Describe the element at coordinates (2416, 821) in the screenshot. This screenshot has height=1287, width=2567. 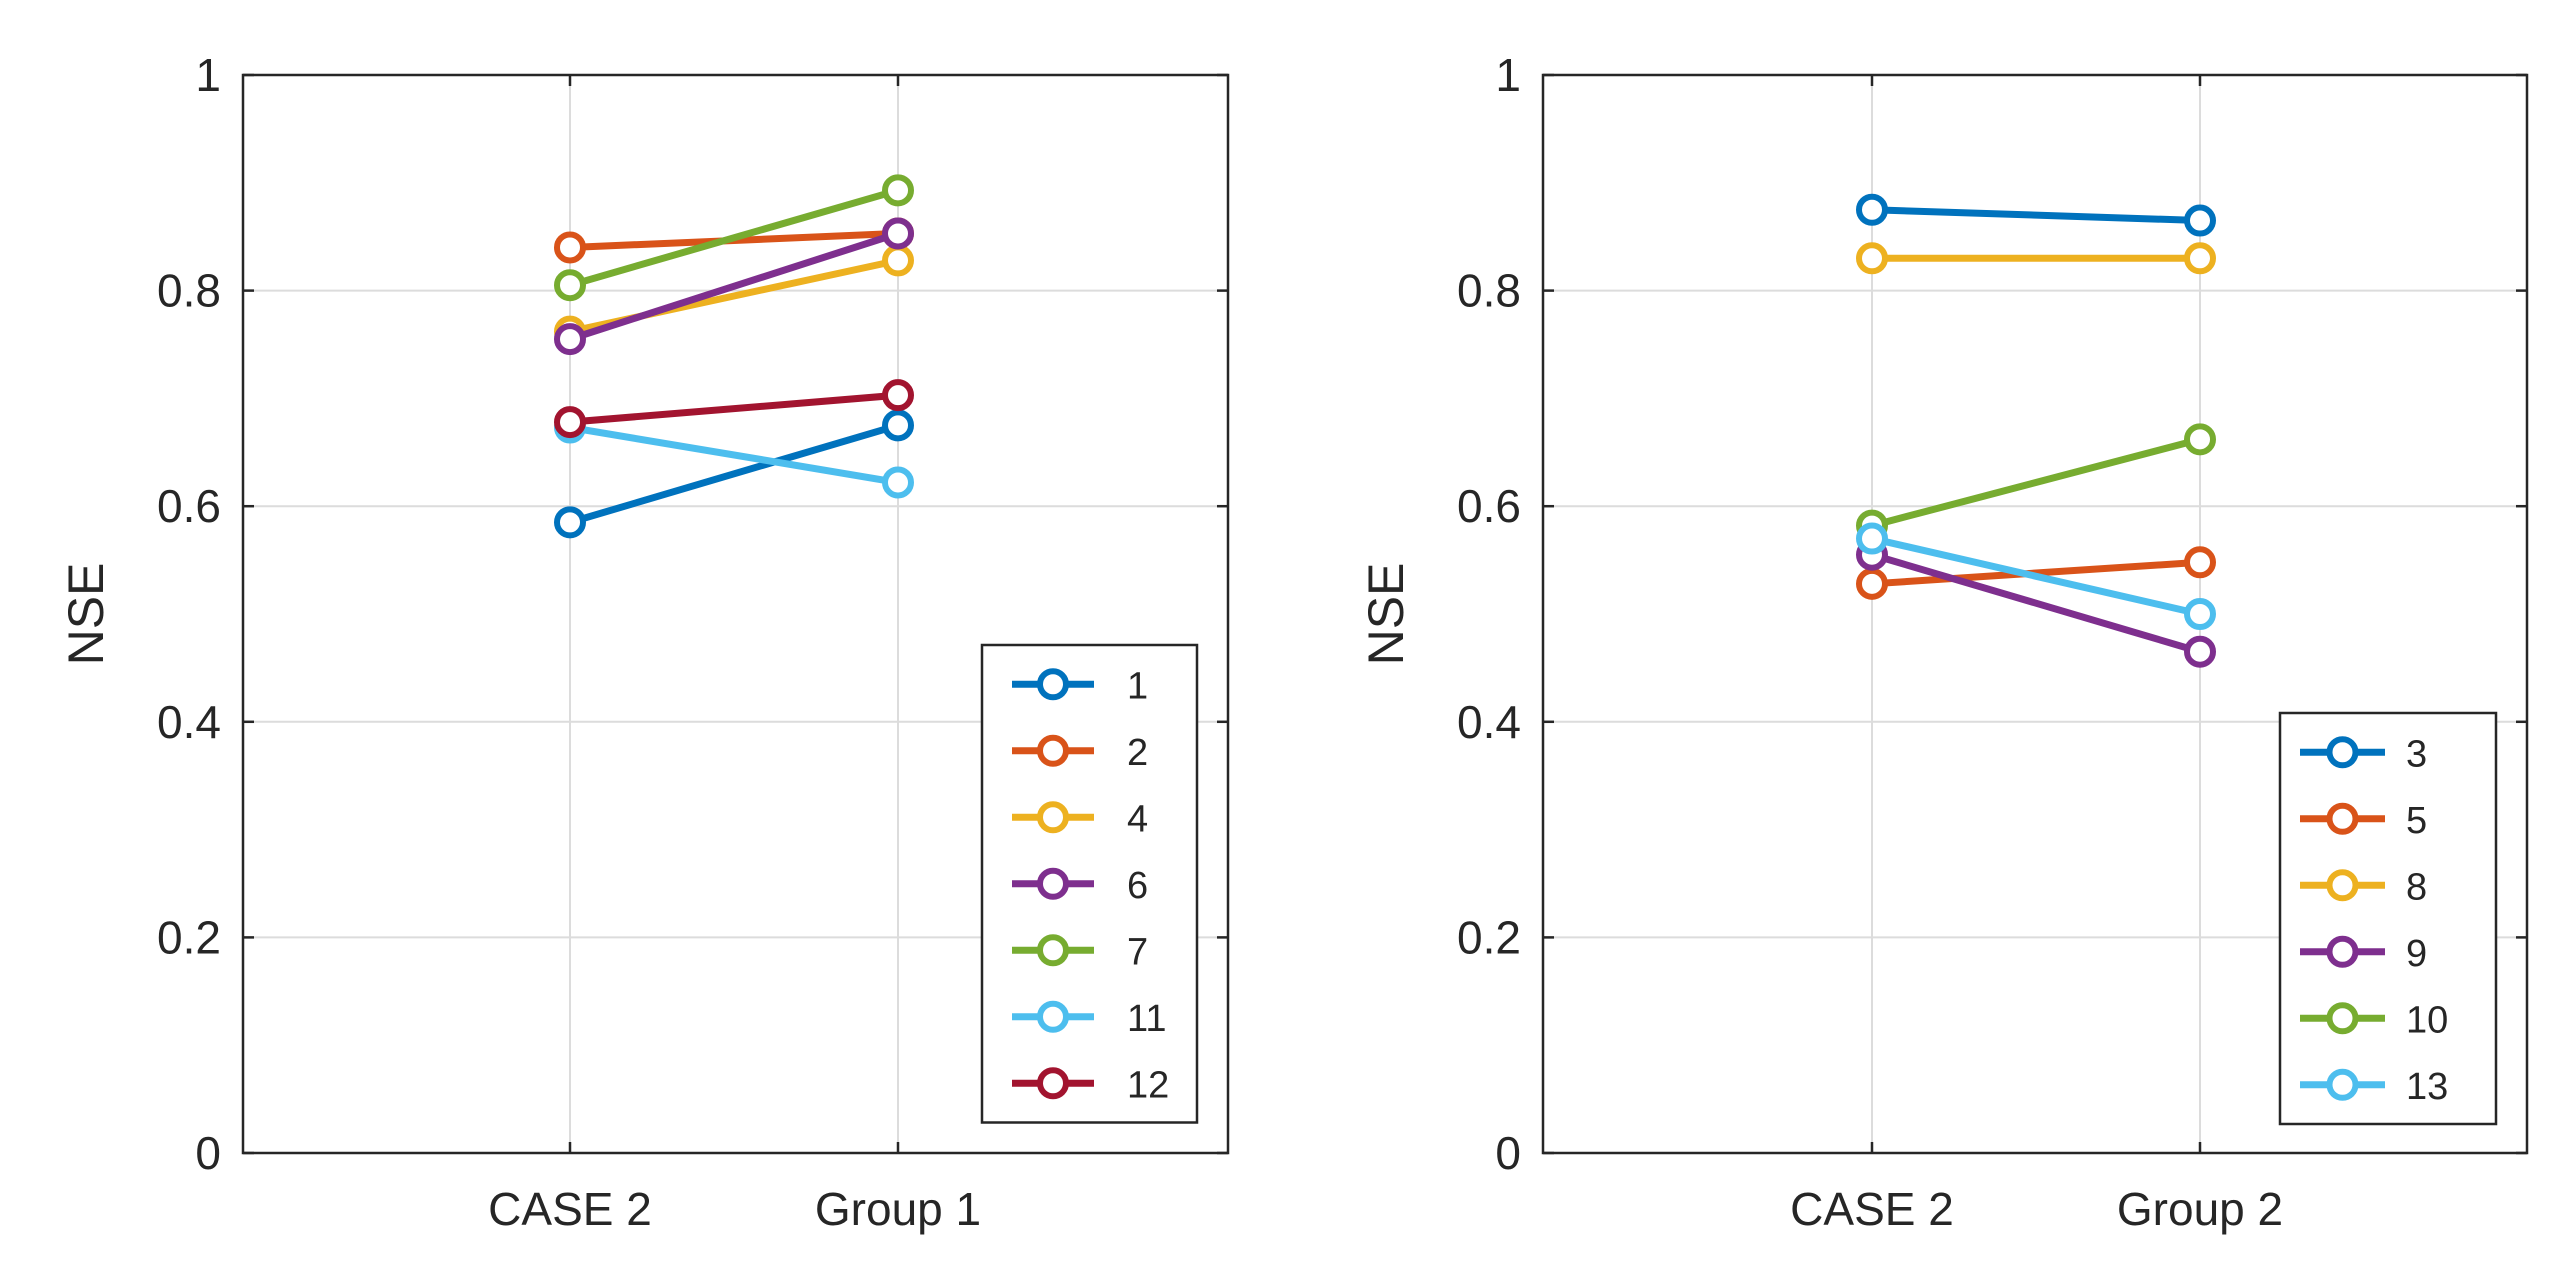
I see `legend-label-5: 5` at that location.